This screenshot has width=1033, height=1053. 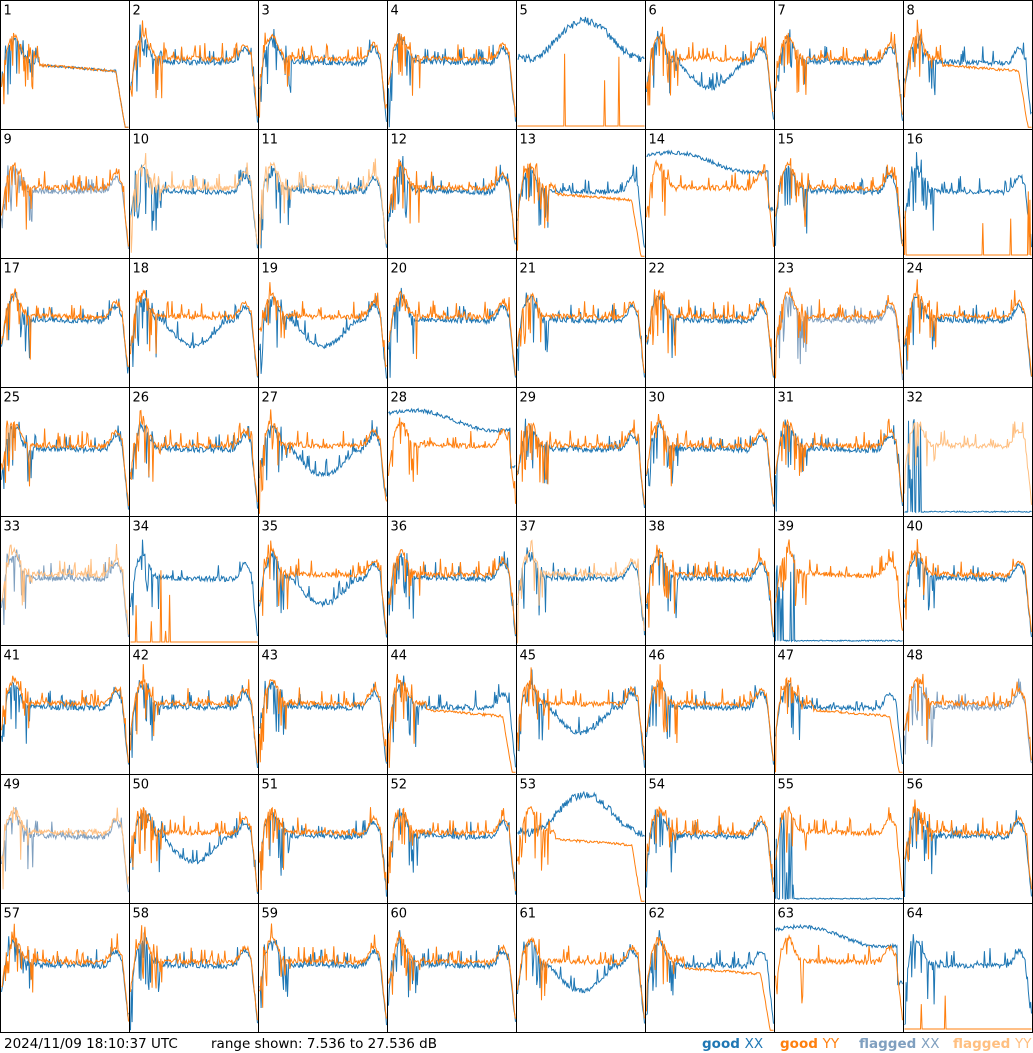 What do you see at coordinates (266, 11) in the screenshot?
I see `panel-label: 3` at bounding box center [266, 11].